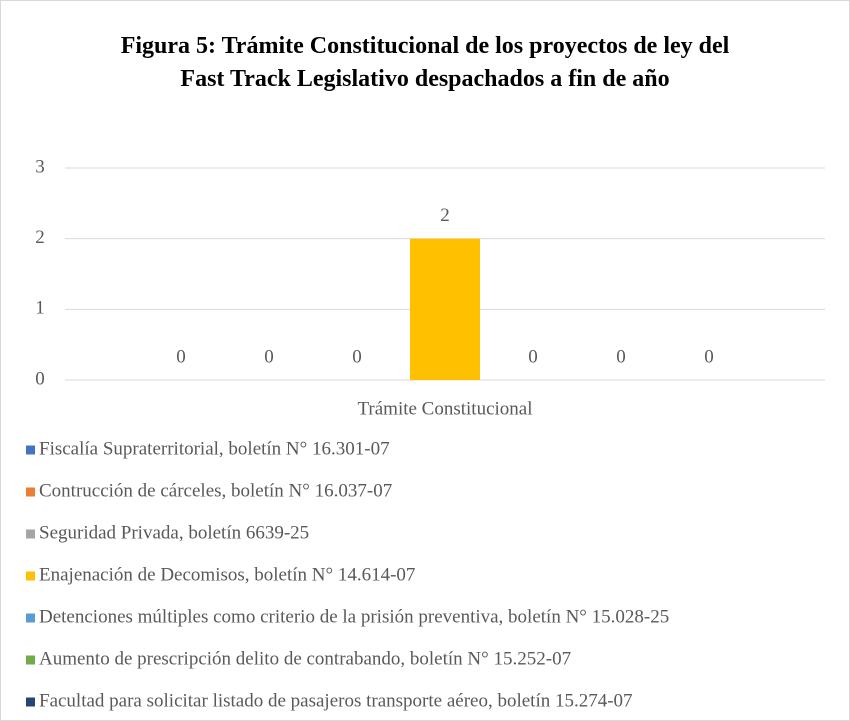  What do you see at coordinates (40, 166) in the screenshot?
I see `y-tick-label: 3` at bounding box center [40, 166].